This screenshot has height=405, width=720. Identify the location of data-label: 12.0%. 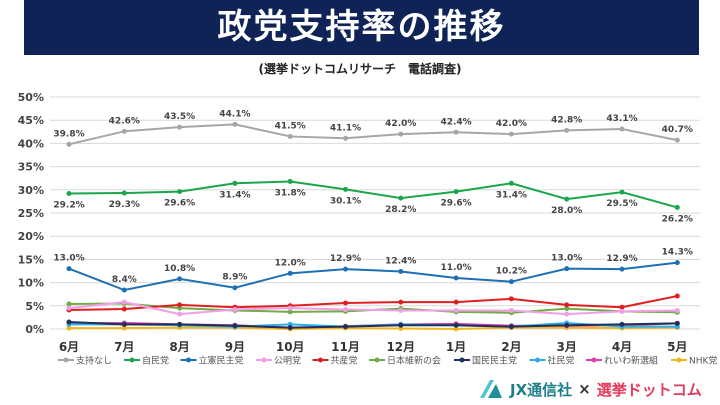
(290, 263).